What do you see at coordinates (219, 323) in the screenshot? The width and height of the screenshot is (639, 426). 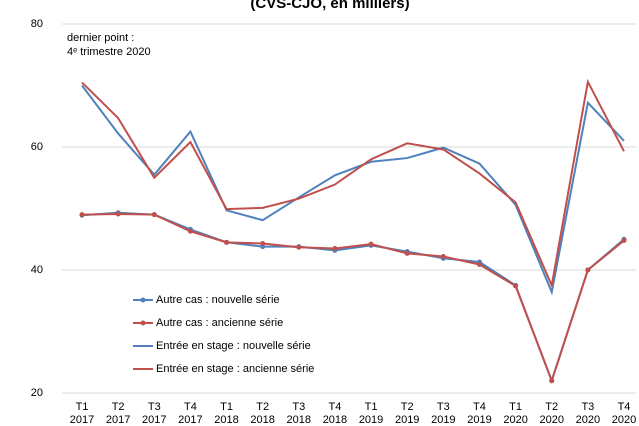 I see `legend-label: Autre cas : ancienne série` at bounding box center [219, 323].